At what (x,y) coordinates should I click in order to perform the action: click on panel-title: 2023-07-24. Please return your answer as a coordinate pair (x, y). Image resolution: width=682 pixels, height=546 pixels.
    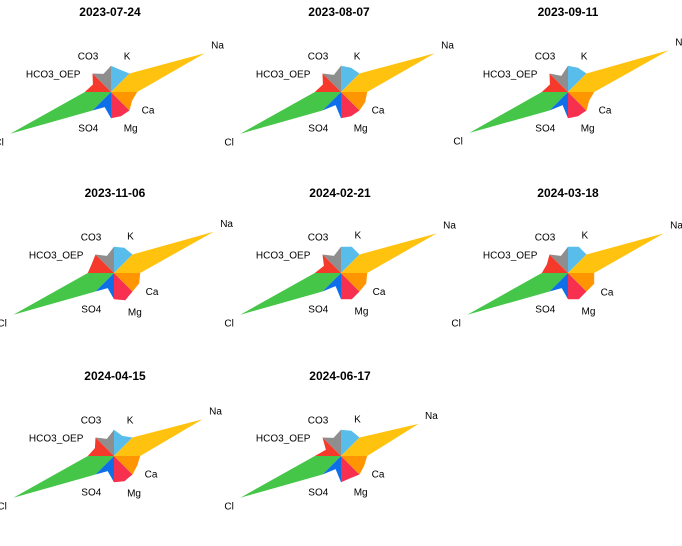
    Looking at the image, I should click on (110, 12).